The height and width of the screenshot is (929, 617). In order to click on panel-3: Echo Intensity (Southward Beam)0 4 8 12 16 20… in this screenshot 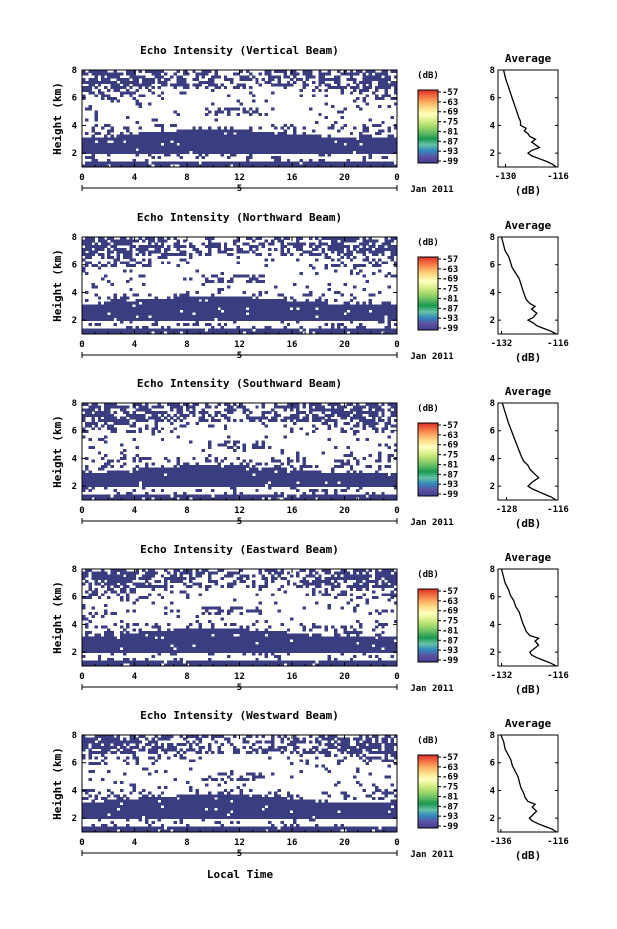, I will do `click(310, 453)`.